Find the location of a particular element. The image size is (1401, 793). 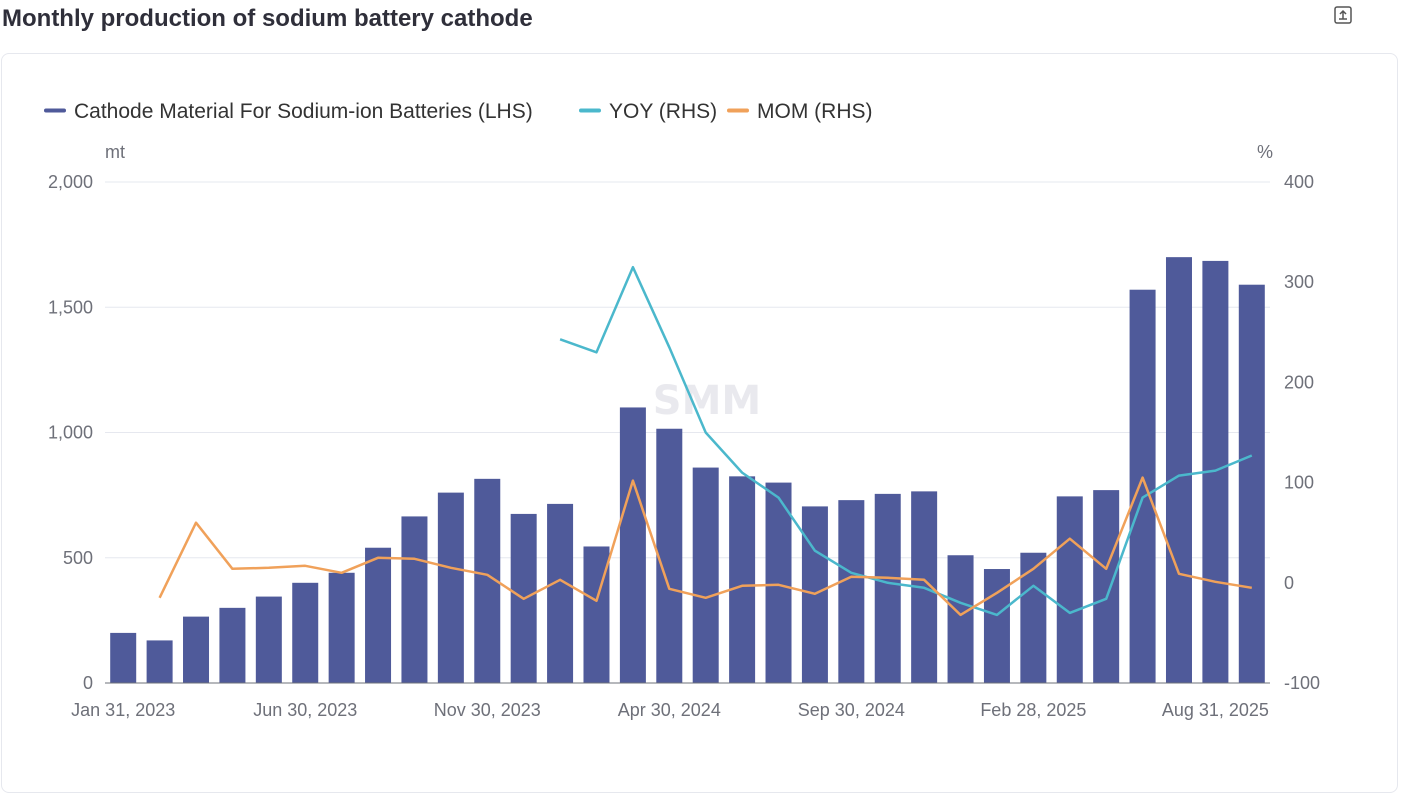

legend-item: YOY (RHS) is located at coordinates (648, 111).